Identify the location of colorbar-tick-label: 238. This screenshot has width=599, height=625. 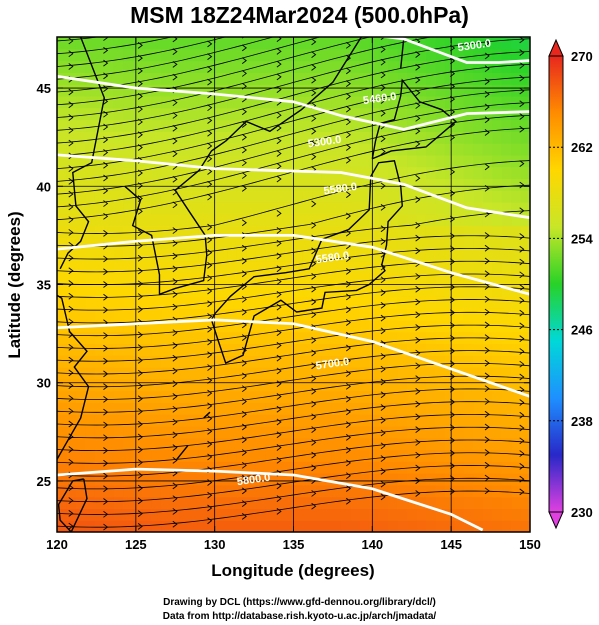
(582, 421).